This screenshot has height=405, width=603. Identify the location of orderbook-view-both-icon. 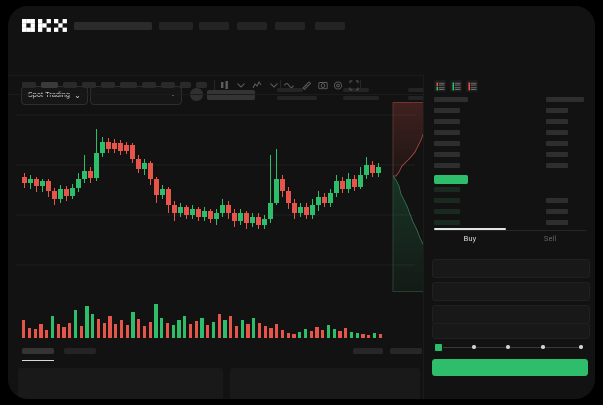
(440, 86).